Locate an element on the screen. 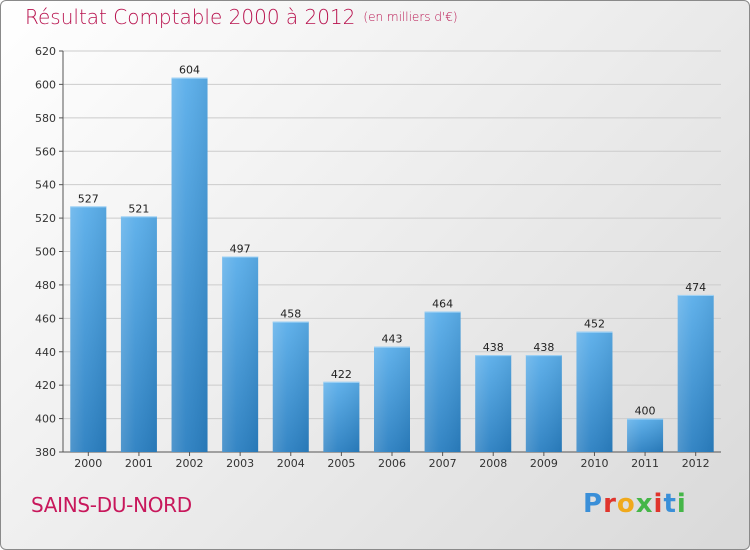 This screenshot has height=550, width=750. data-label: 604 is located at coordinates (189, 70).